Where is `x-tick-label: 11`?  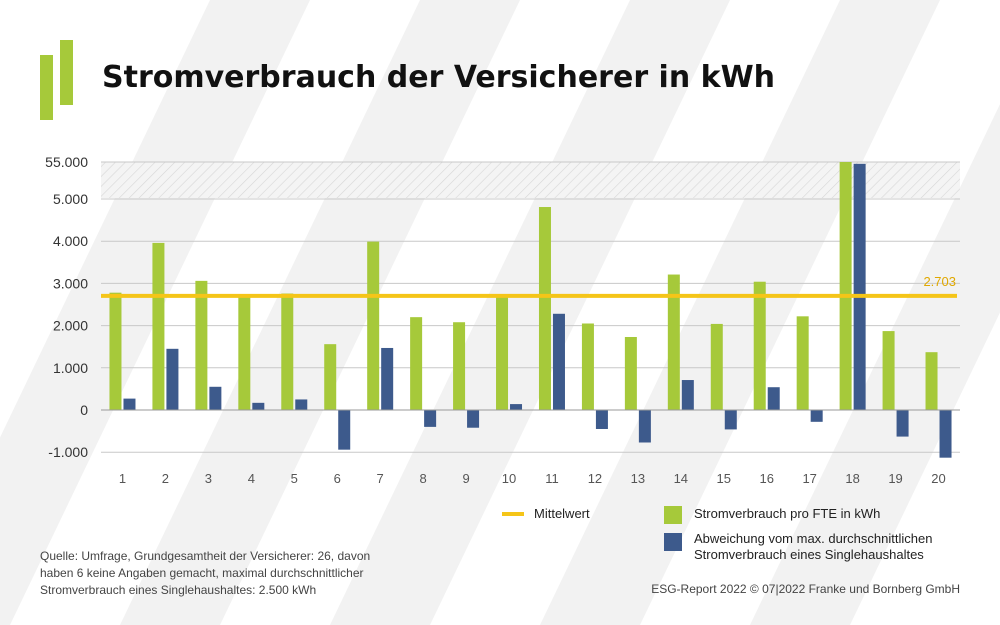
x-tick-label: 11 is located at coordinates (552, 478).